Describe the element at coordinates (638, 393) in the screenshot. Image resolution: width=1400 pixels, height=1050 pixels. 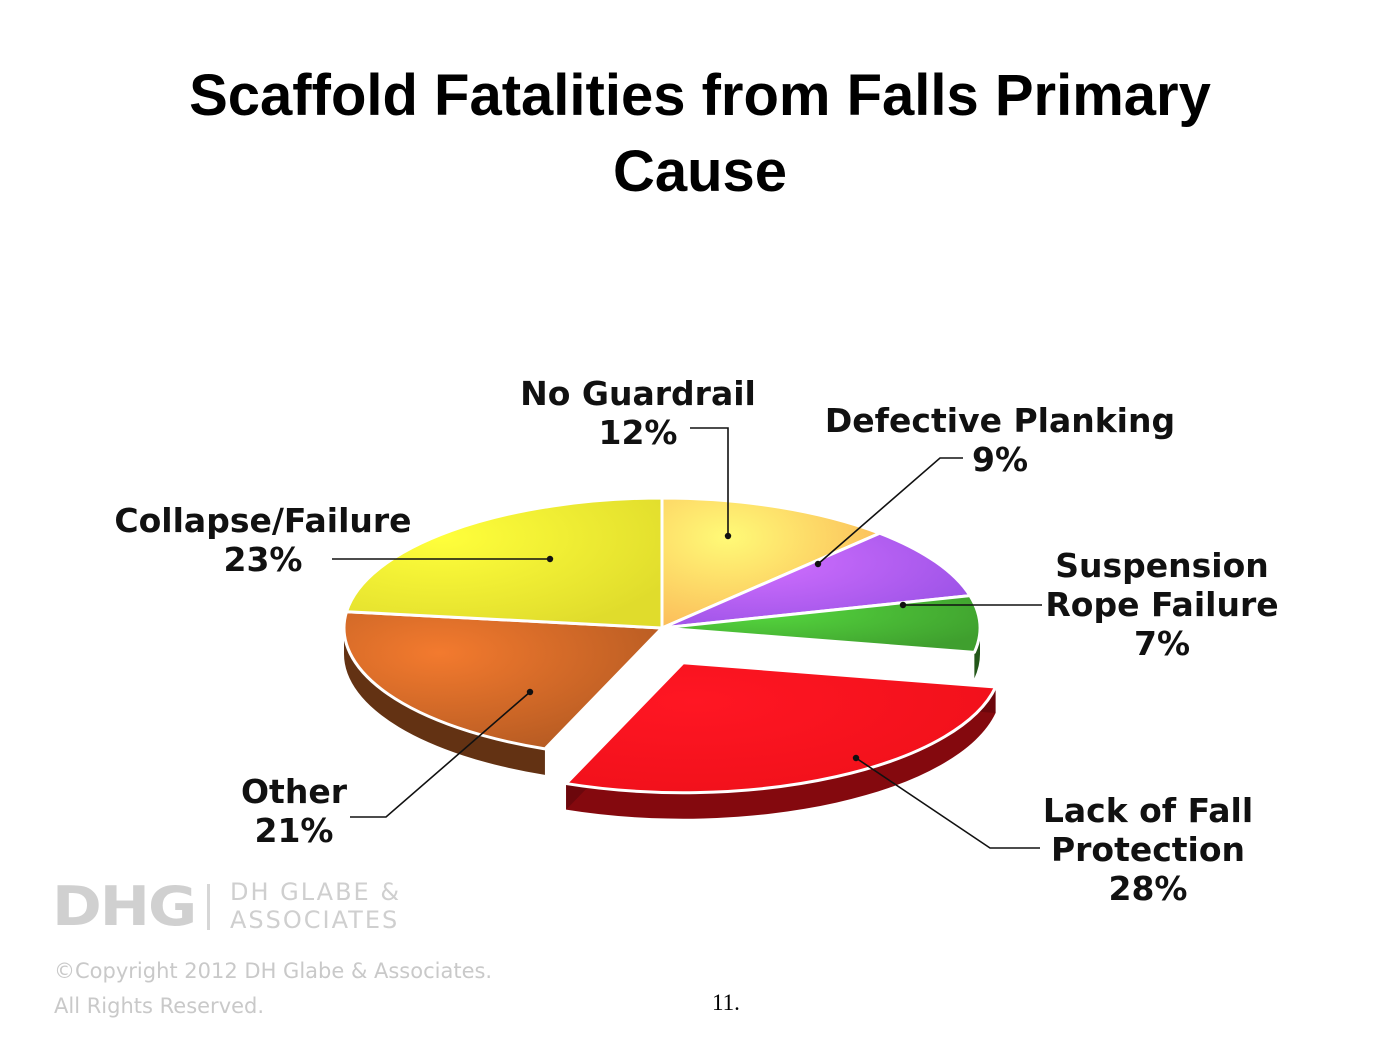
I see `slice-label-line: No Guardrail` at that location.